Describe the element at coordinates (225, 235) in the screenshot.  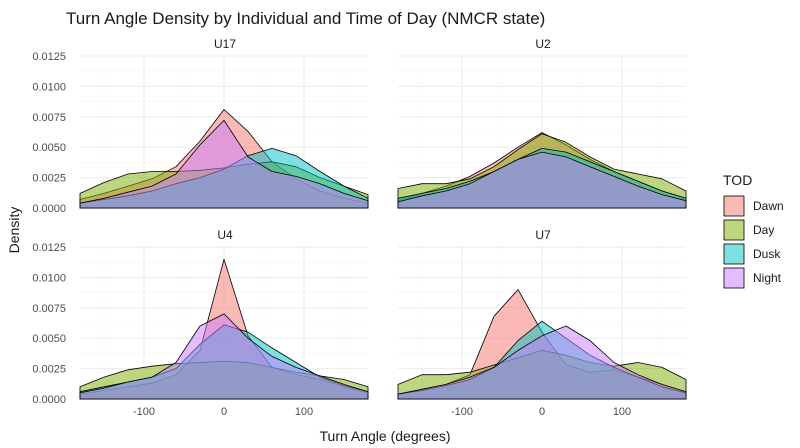
I see `strip-label-U4: U4` at that location.